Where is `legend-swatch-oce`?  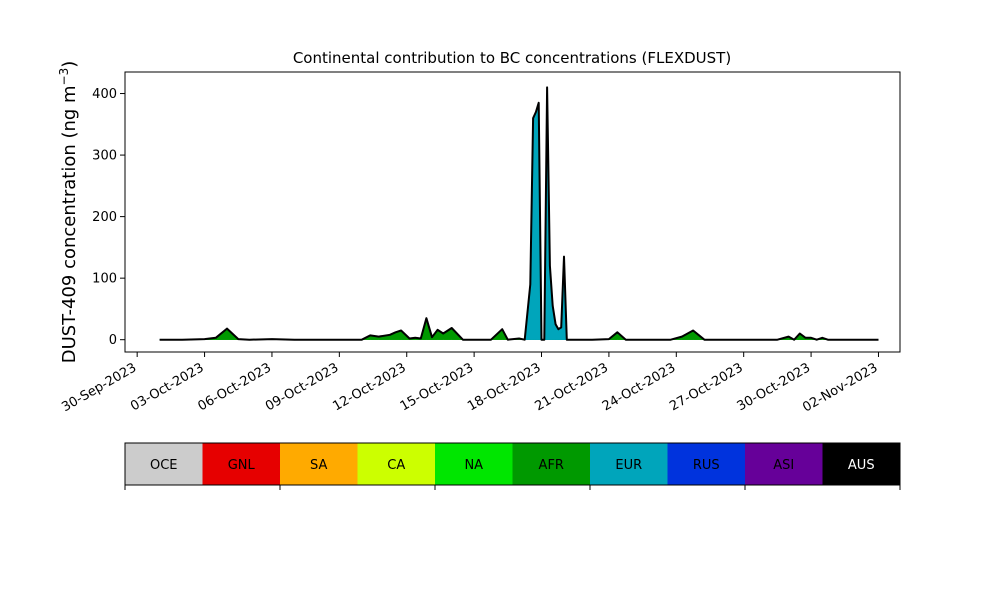
legend-swatch-oce is located at coordinates (164, 464).